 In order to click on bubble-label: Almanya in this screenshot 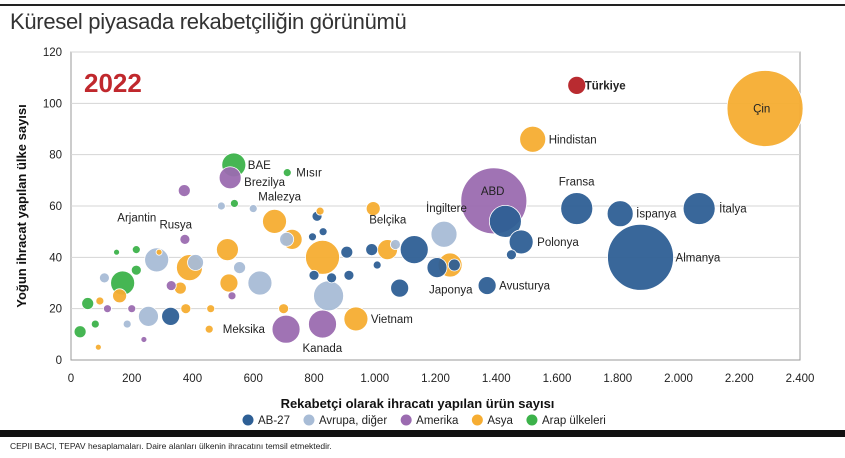, I will do `click(698, 258)`.